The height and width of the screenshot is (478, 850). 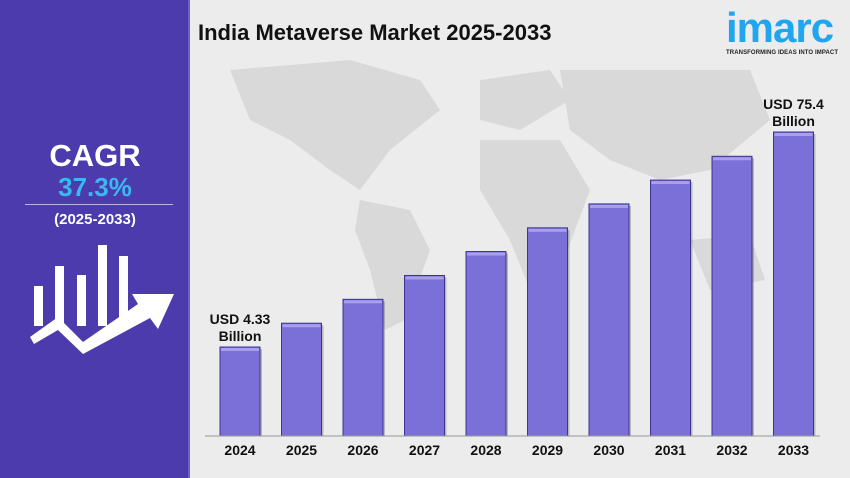 I want to click on cagr-value: 37.3%, so click(x=95, y=187).